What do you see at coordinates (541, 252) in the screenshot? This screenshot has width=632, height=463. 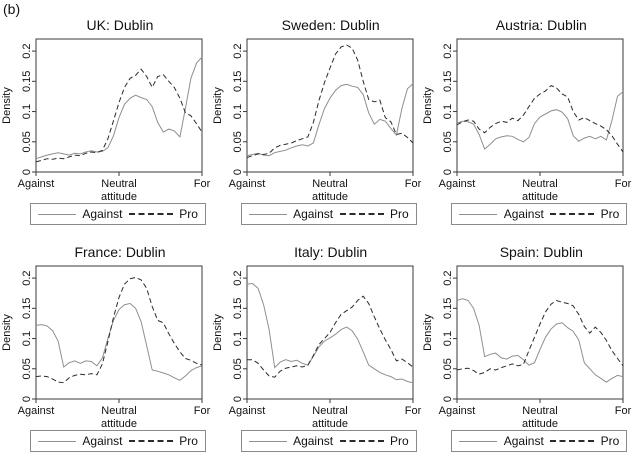 I see `panel-title: Spain: Dublin` at bounding box center [541, 252].